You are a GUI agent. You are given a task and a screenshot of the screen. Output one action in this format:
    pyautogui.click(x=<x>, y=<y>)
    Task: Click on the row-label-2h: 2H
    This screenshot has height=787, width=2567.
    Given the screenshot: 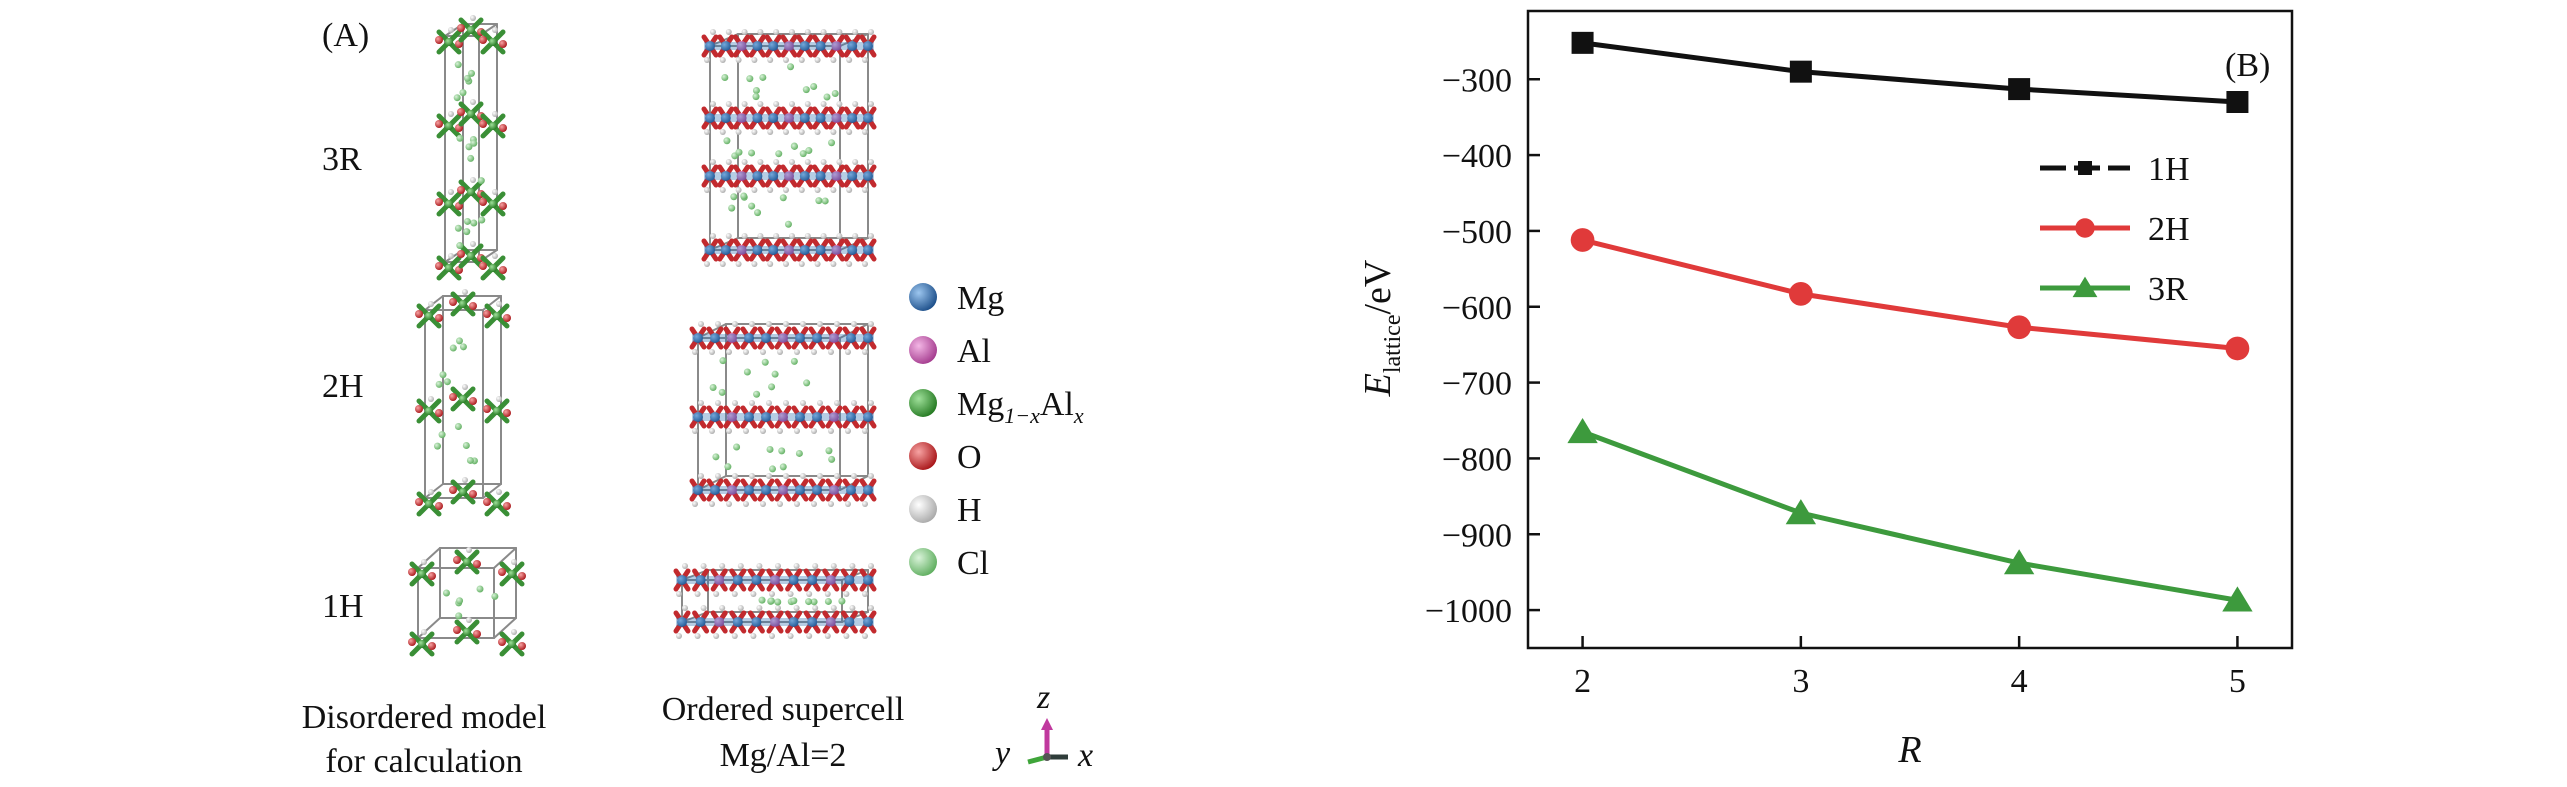 What is the action you would take?
    pyautogui.click(x=343, y=386)
    